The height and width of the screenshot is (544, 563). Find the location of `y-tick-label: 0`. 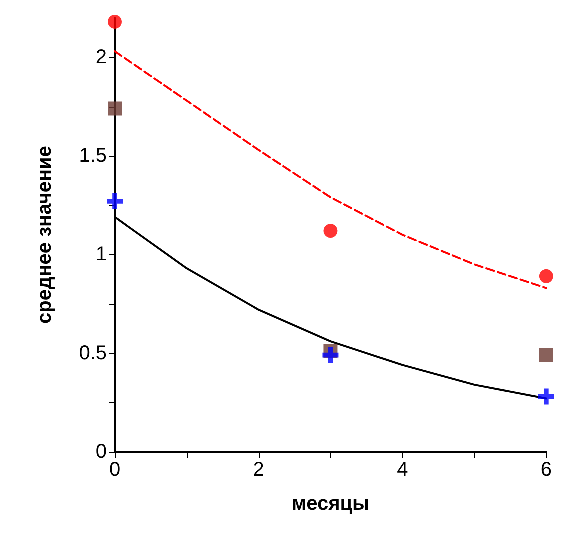

y-tick-label: 0 is located at coordinates (101, 452).